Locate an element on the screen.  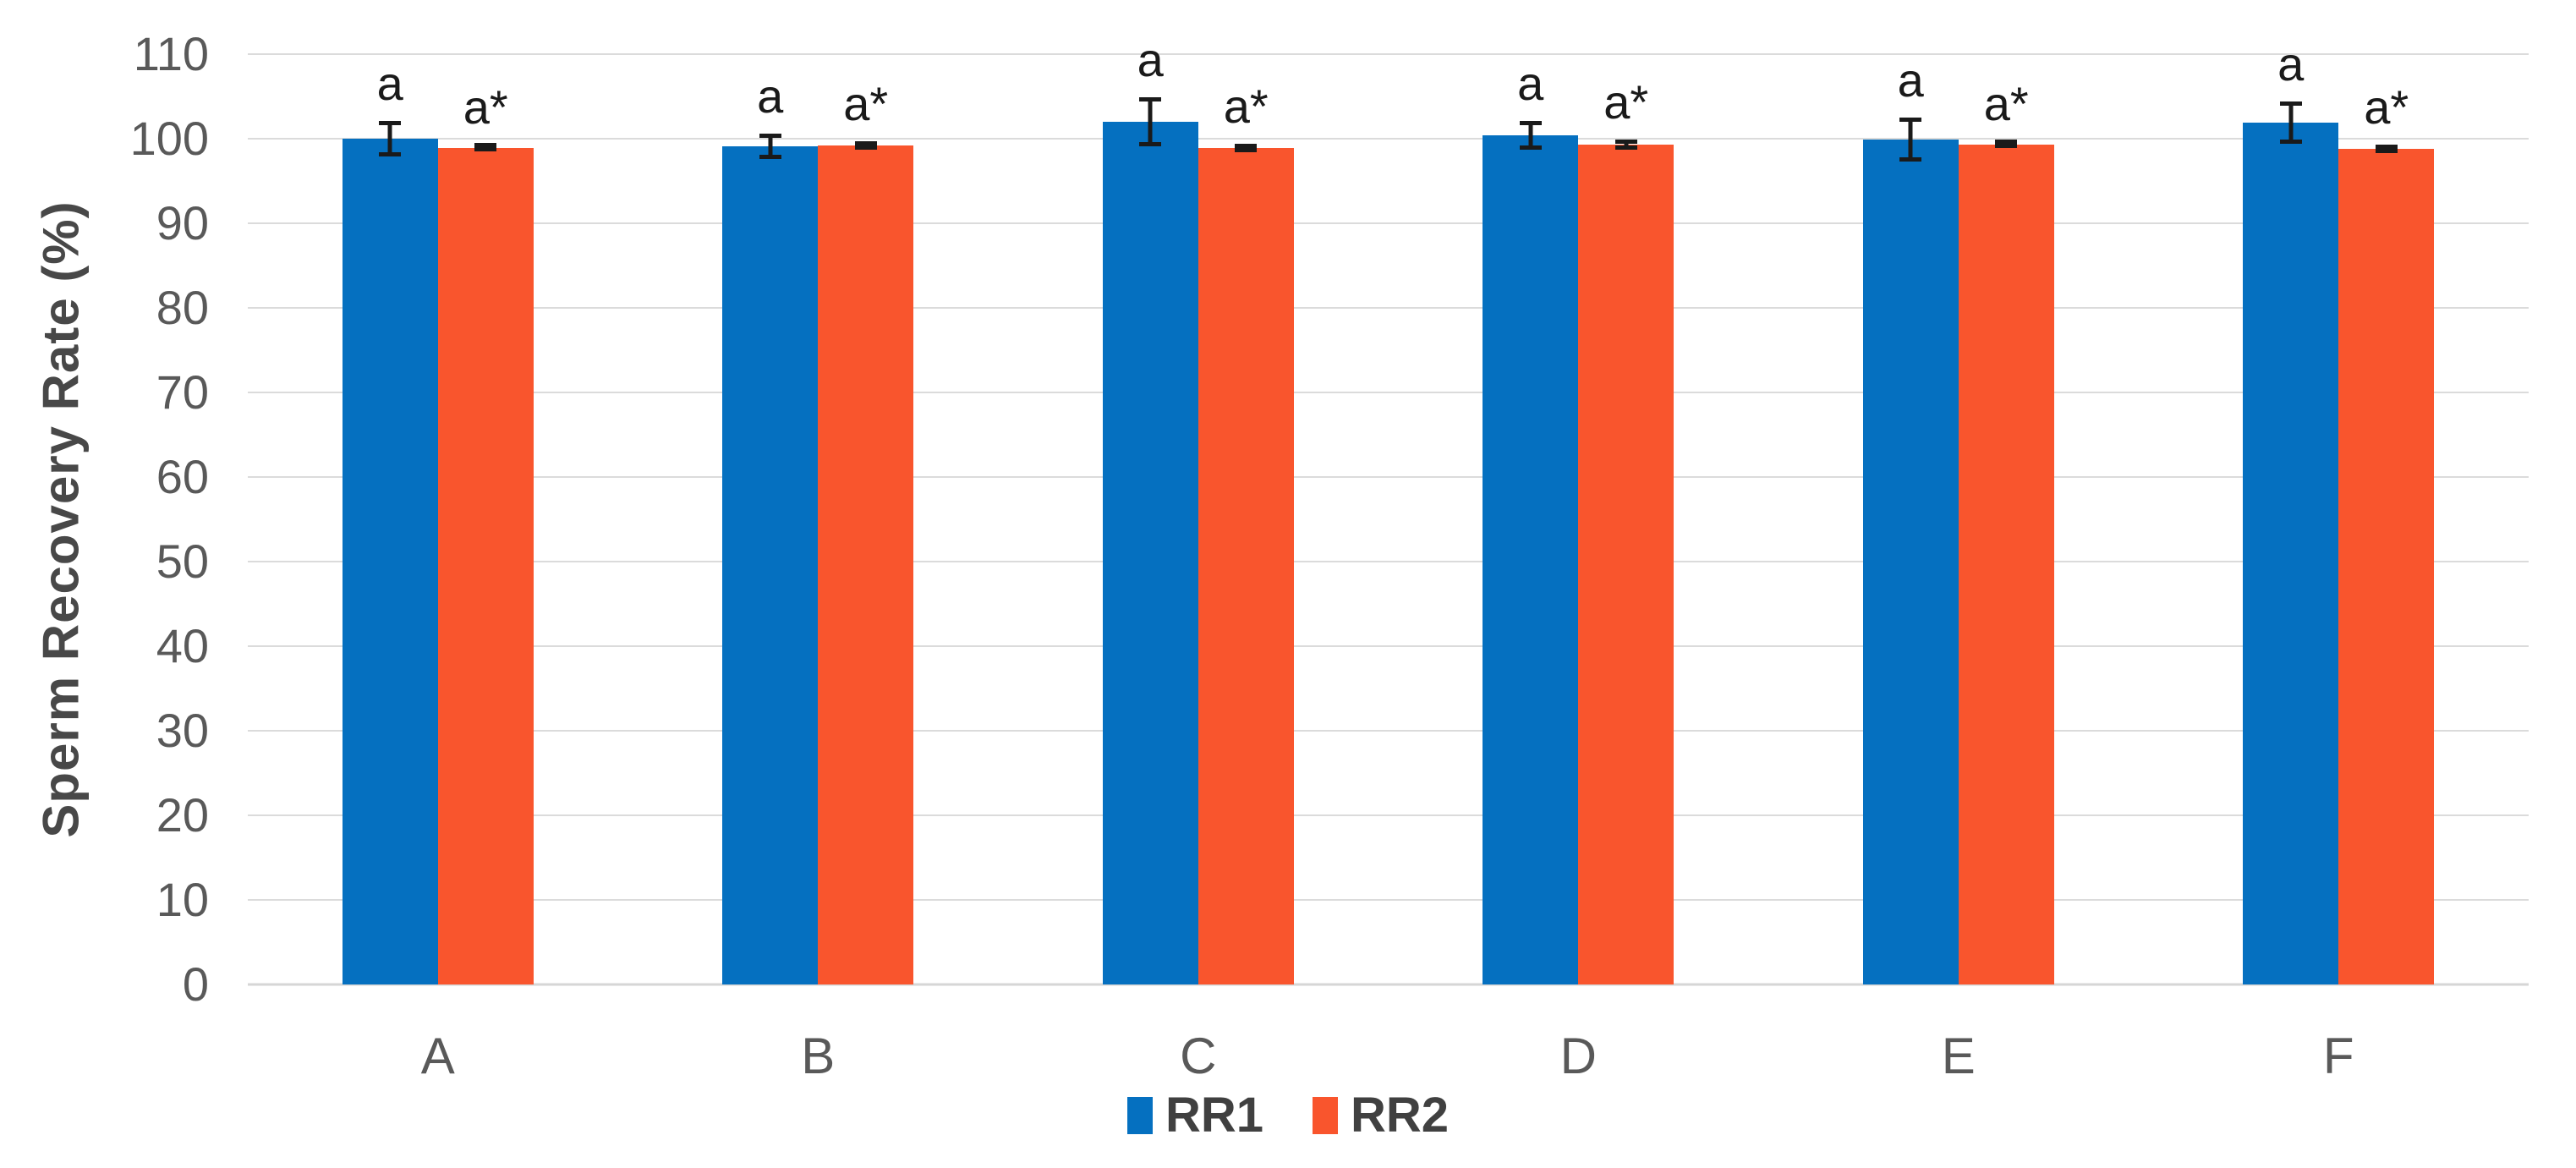
legend: RR1 RR2 is located at coordinates (1288, 1115).